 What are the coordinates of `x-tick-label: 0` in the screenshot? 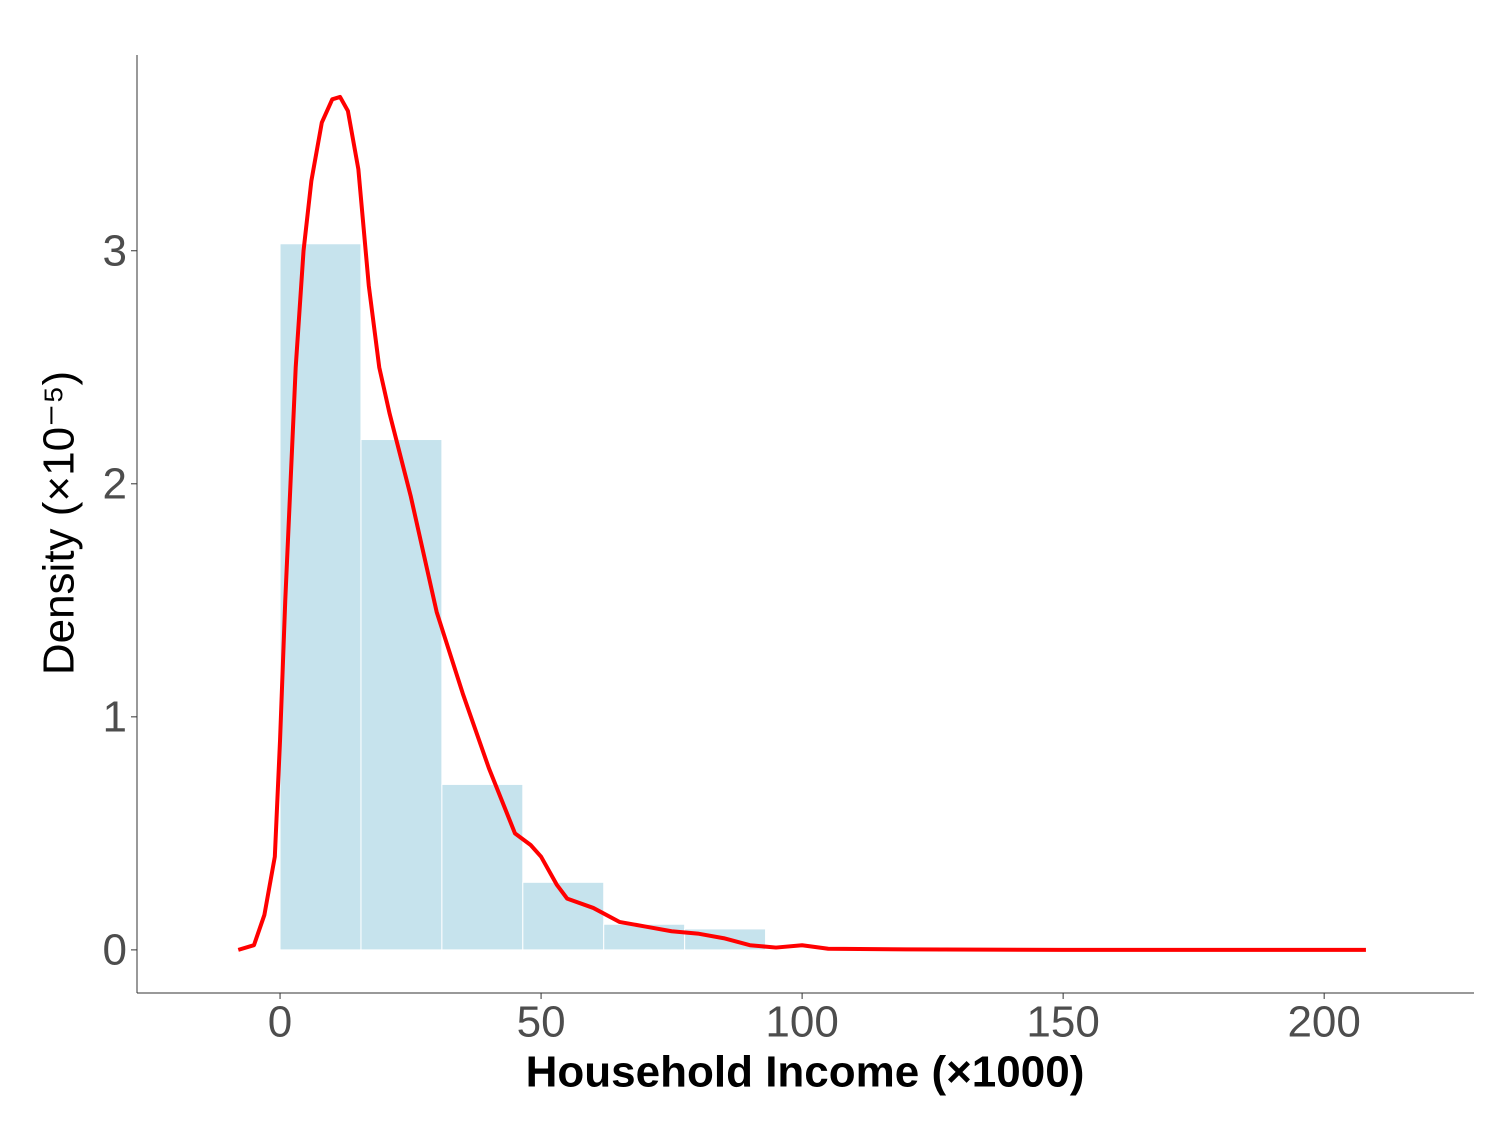 It's located at (280, 1022).